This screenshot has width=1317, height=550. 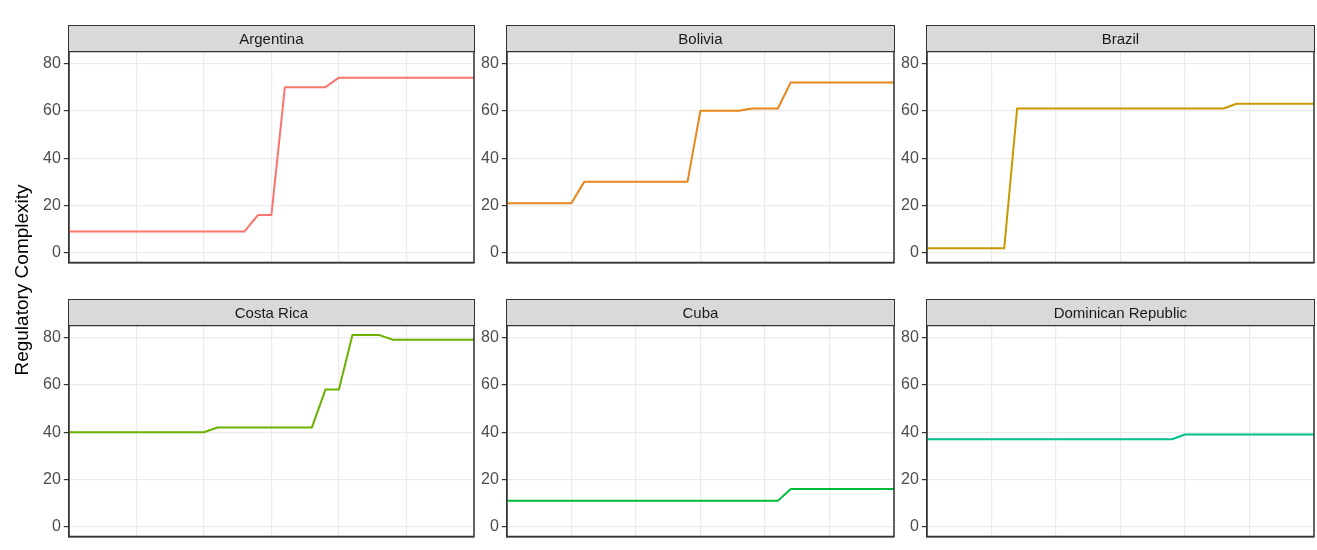 What do you see at coordinates (700, 38) in the screenshot?
I see `chart-title: Bolivia` at bounding box center [700, 38].